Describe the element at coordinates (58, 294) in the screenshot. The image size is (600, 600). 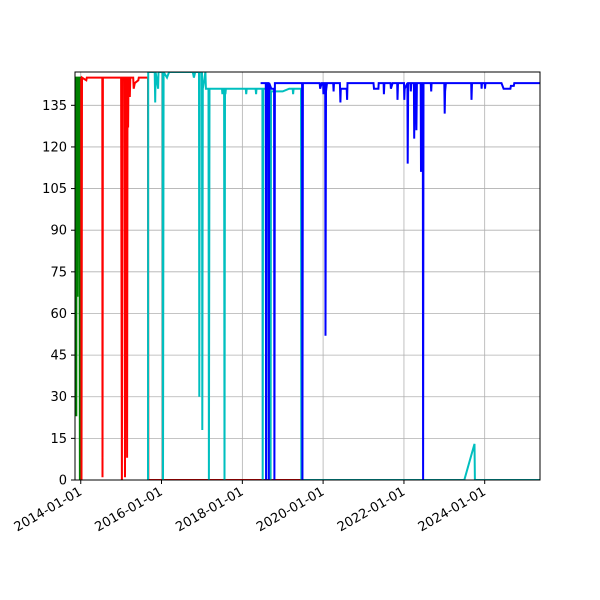
I see `y-axis: 0 15 30 45 60 75 90 105 120 135` at that location.